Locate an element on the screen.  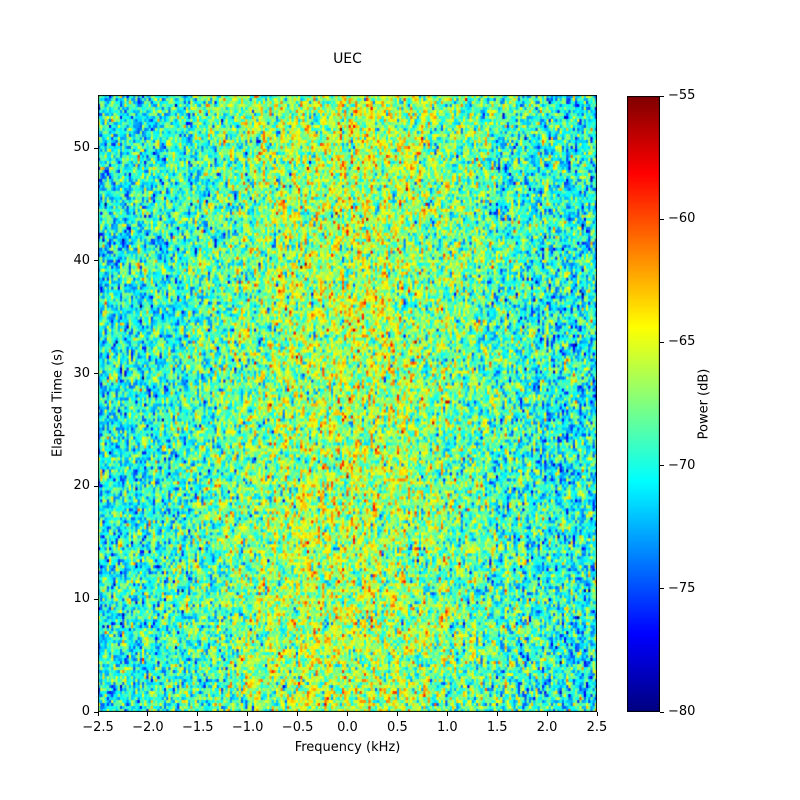
y-tick-label: 50 is located at coordinates (81, 147).